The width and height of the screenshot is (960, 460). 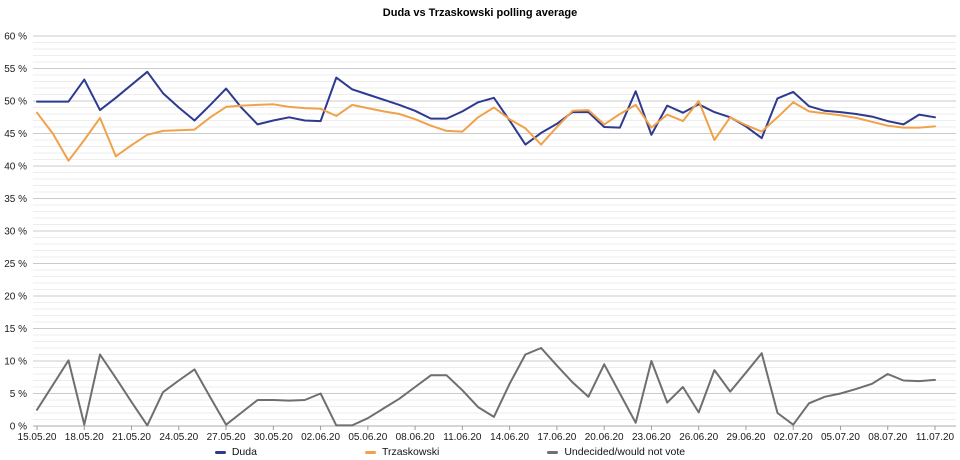 What do you see at coordinates (15, 199) in the screenshot?
I see `y-tick-label: 35 %` at bounding box center [15, 199].